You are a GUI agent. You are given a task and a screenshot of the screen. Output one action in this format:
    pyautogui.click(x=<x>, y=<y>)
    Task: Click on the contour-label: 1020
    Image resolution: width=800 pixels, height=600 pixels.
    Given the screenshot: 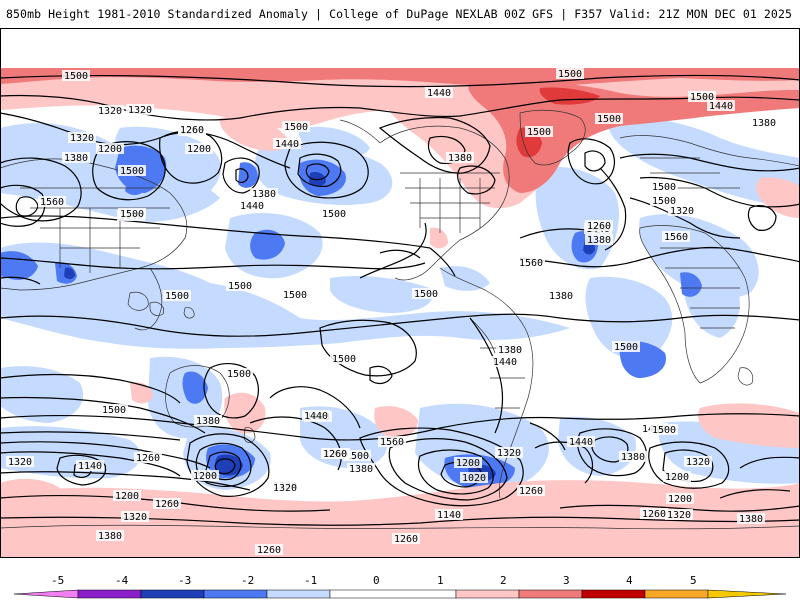 What is the action you would take?
    pyautogui.click(x=474, y=478)
    